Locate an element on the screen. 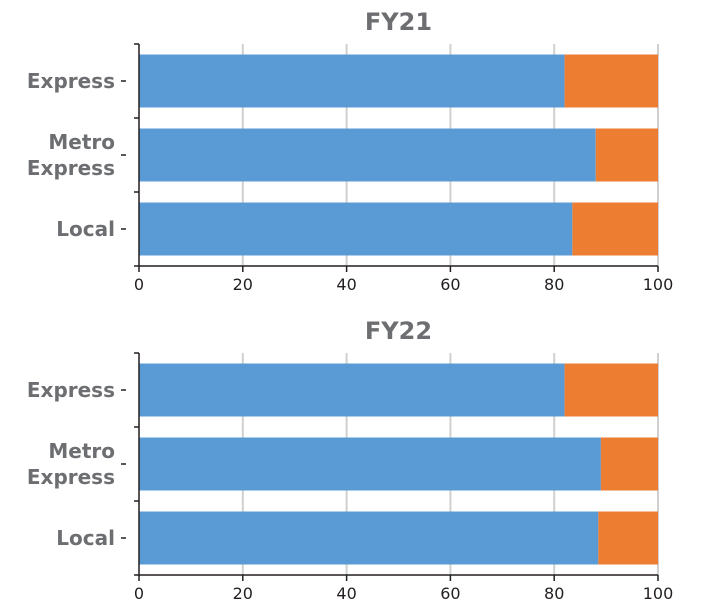 The height and width of the screenshot is (602, 703). chart-title: FY22 is located at coordinates (398, 331).